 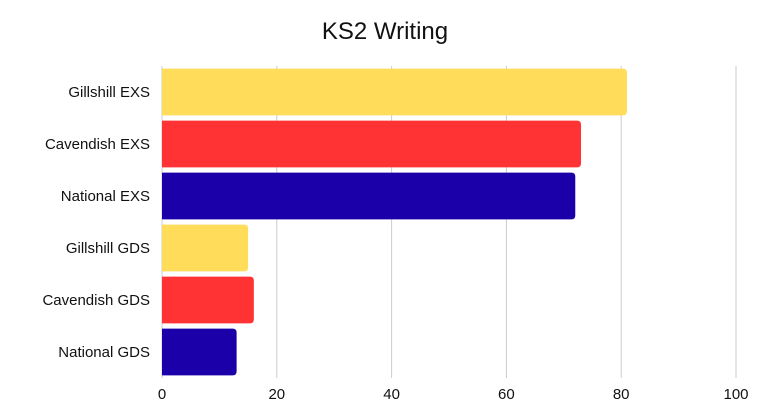 What do you see at coordinates (105, 196) in the screenshot?
I see `category-label: National EXS` at bounding box center [105, 196].